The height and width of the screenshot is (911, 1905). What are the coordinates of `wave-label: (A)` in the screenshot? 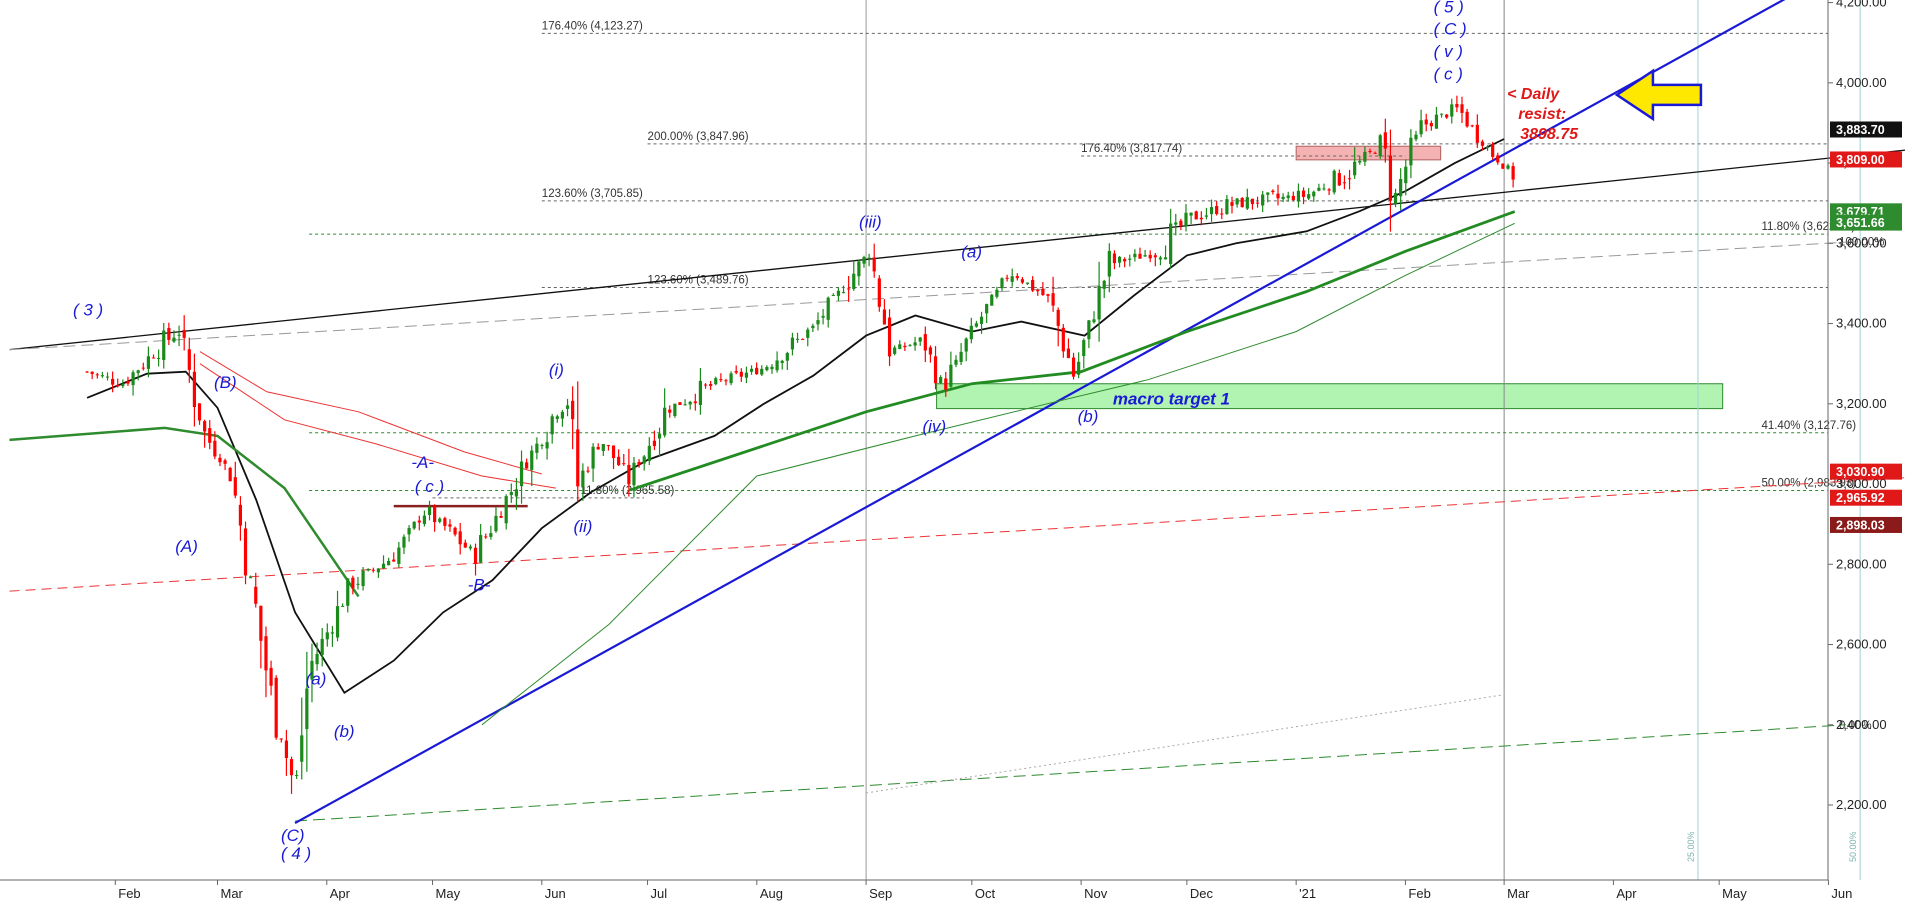 It's located at (186, 546).